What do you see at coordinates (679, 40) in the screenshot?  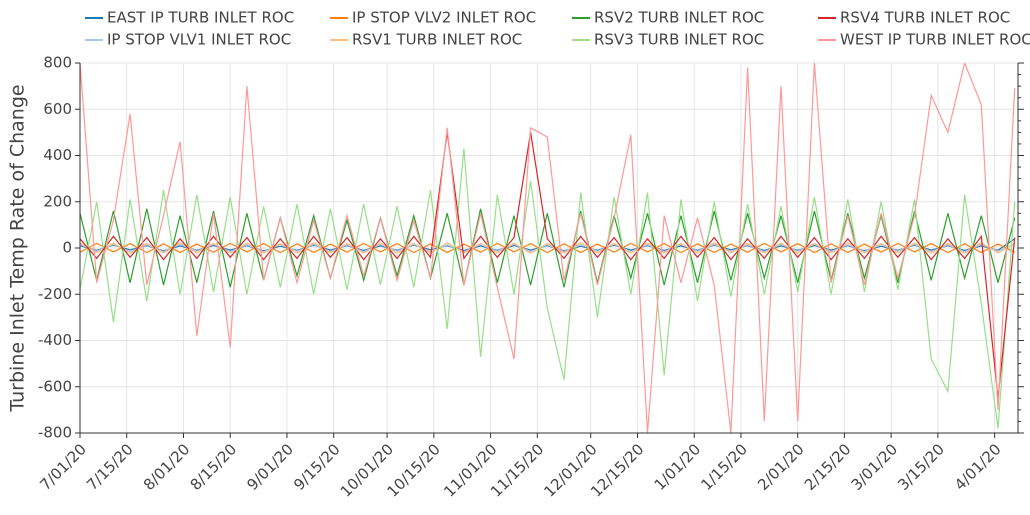 I see `legend-label: RSV3 TURB INLET ROC` at bounding box center [679, 40].